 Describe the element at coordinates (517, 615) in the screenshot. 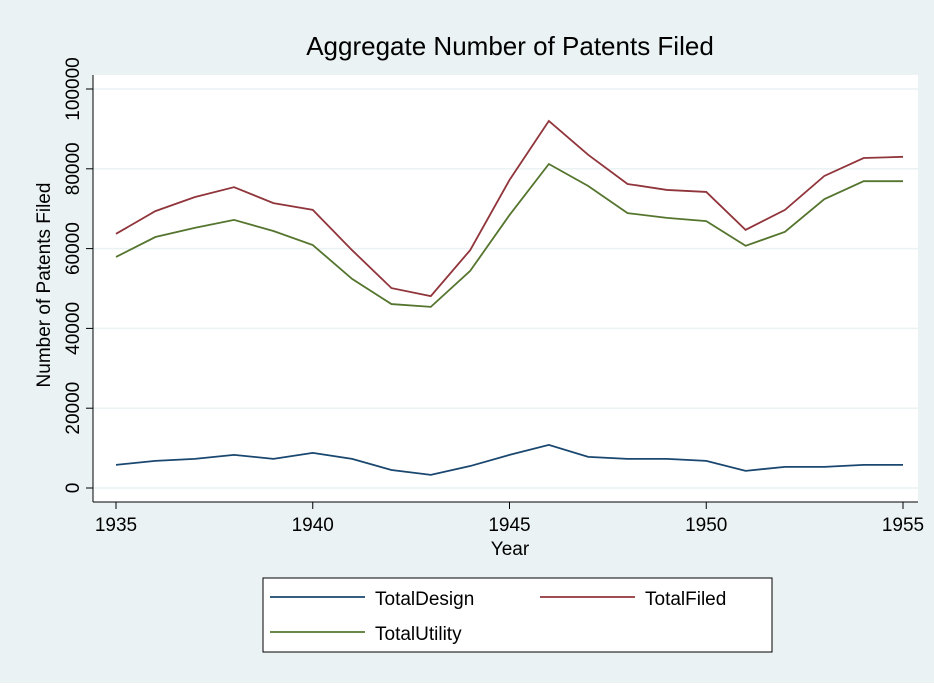

I see `legend-box` at that location.